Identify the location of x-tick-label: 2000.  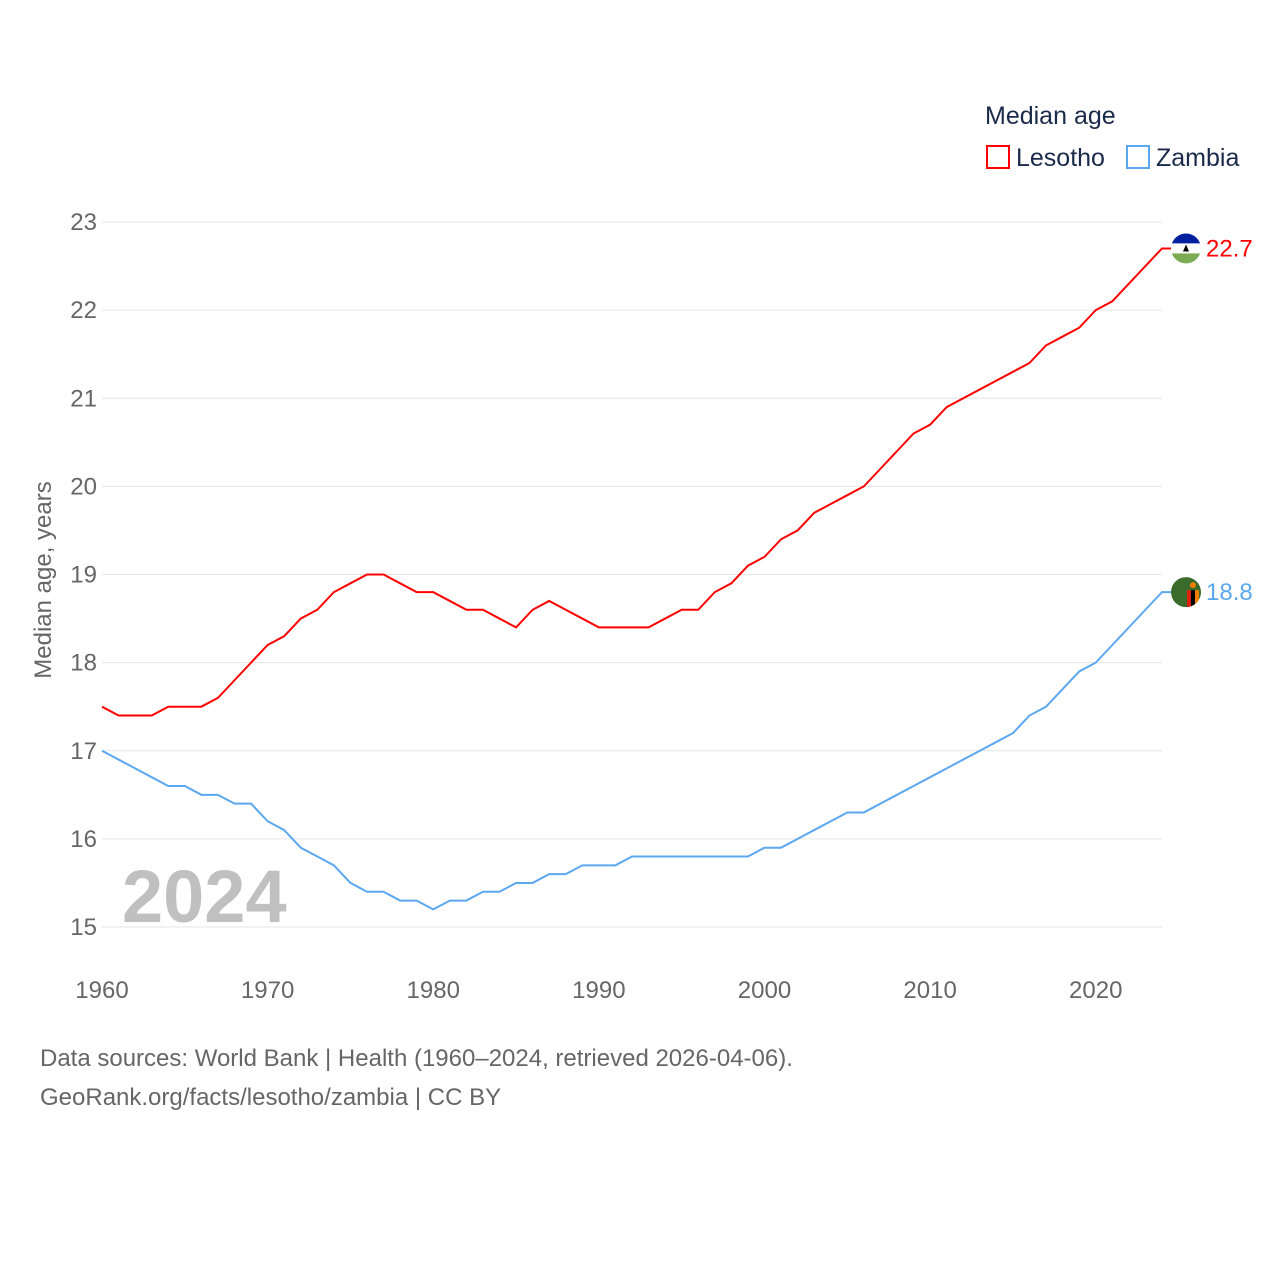
(764, 990).